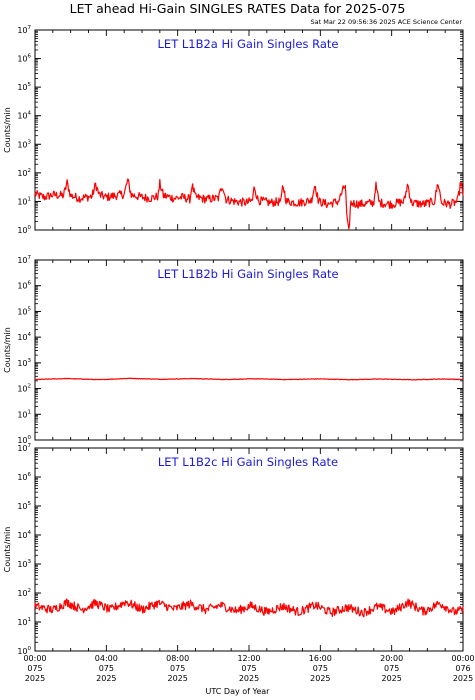 This screenshot has height=700, width=475. I want to click on x-tick-time: 08:00, so click(177, 658).